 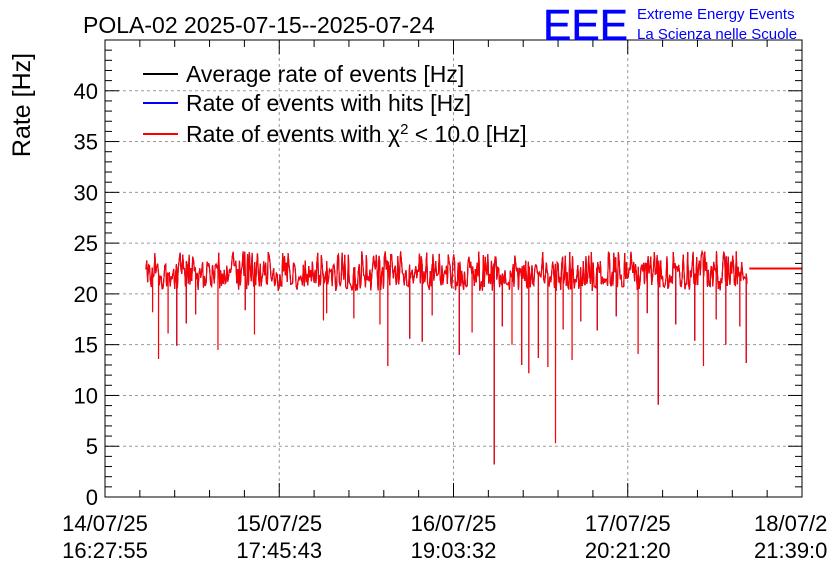 I want to click on y-tick-label: 35, so click(x=86, y=142).